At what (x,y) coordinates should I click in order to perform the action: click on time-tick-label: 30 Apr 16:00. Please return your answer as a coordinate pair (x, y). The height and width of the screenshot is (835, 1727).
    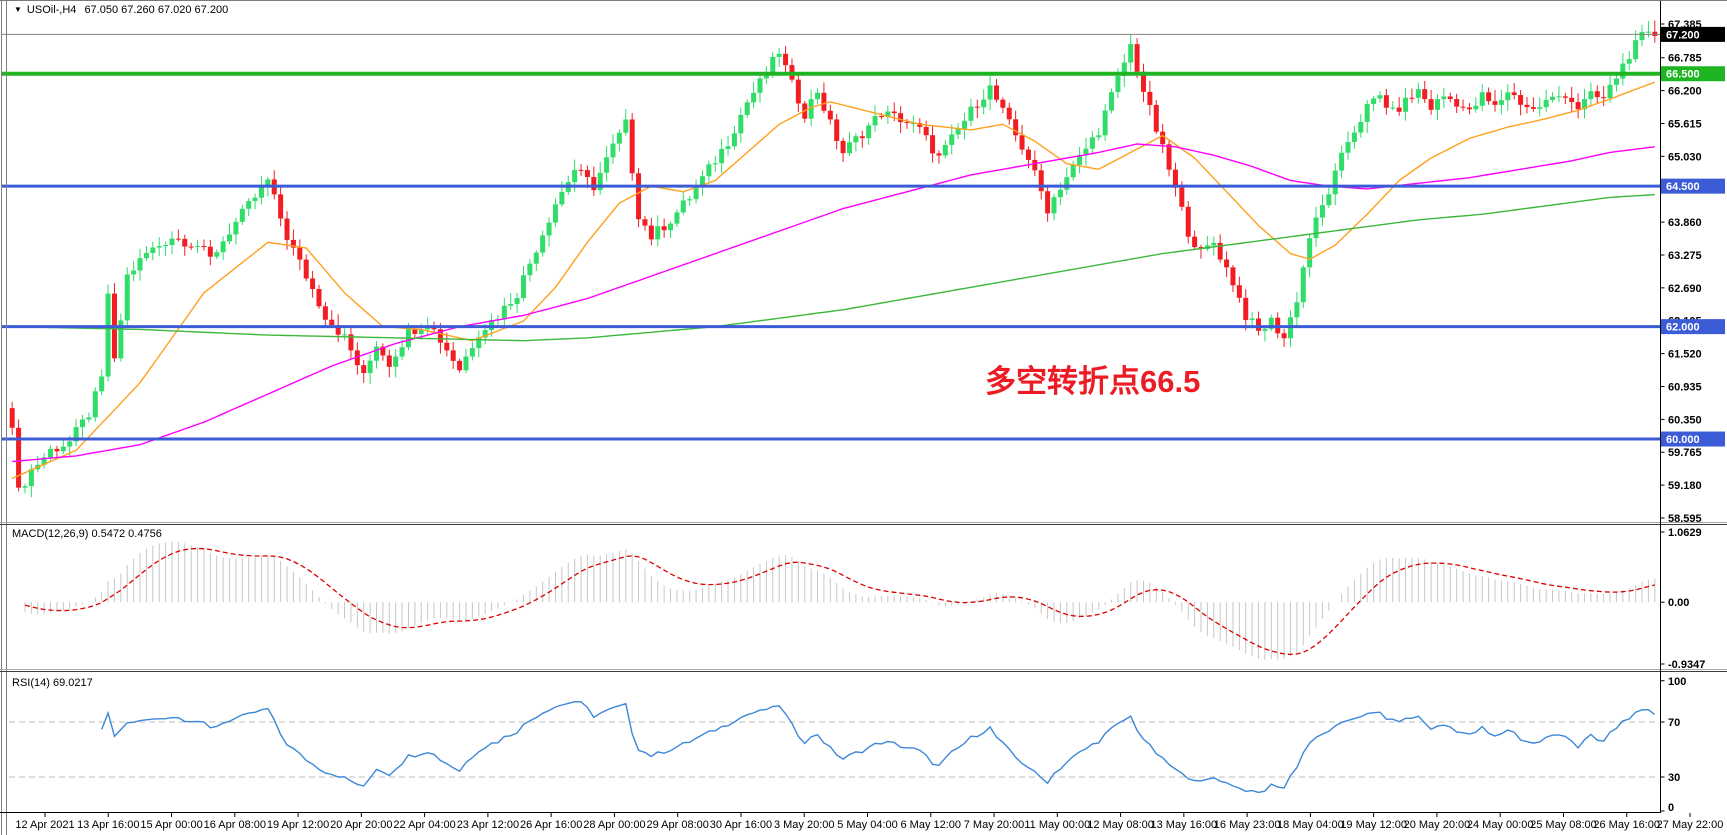
    Looking at the image, I should click on (741, 825).